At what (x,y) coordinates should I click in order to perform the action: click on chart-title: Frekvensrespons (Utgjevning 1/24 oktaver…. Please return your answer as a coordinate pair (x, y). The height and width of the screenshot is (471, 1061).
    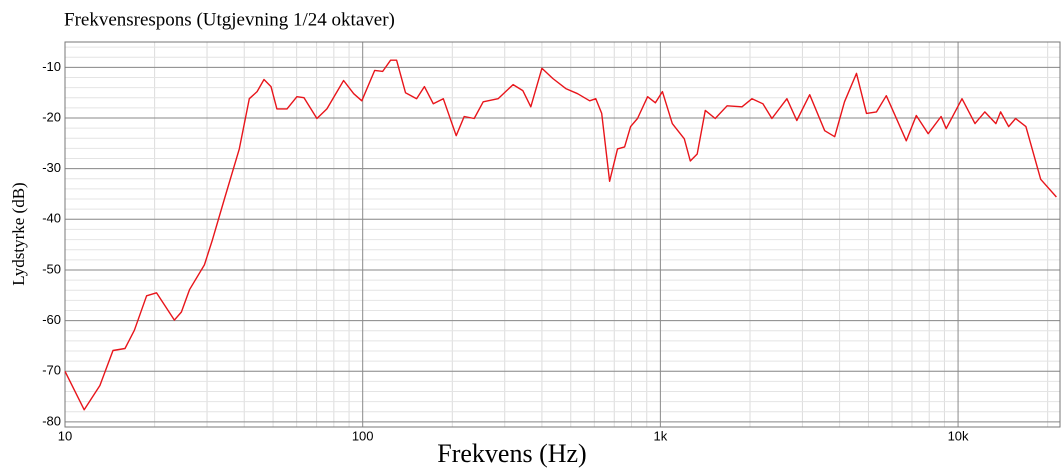
    Looking at the image, I should click on (229, 19).